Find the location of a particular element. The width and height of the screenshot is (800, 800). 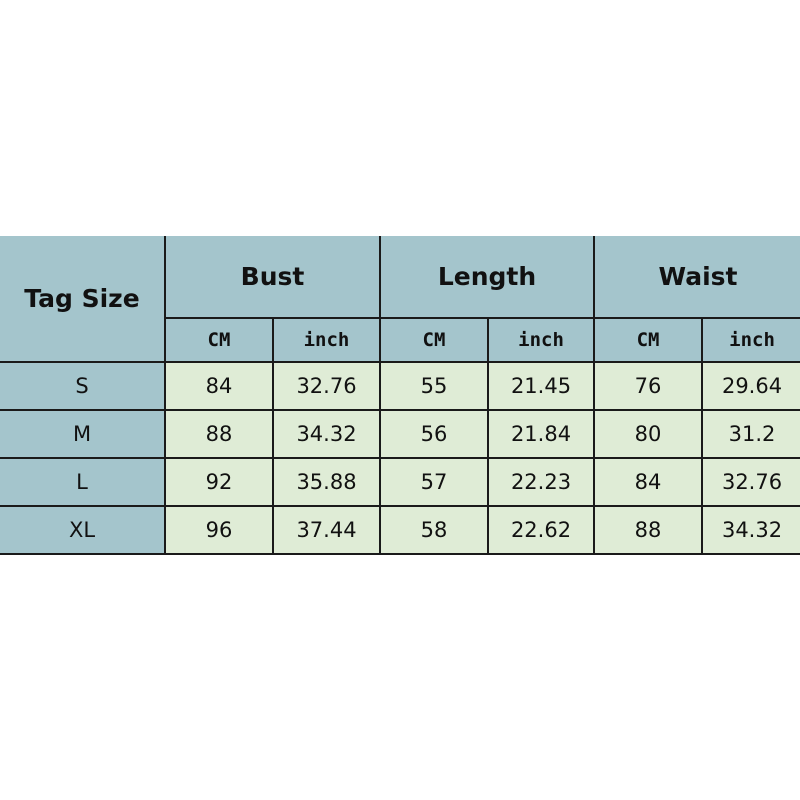

waist-header: Waist is located at coordinates (696, 277).